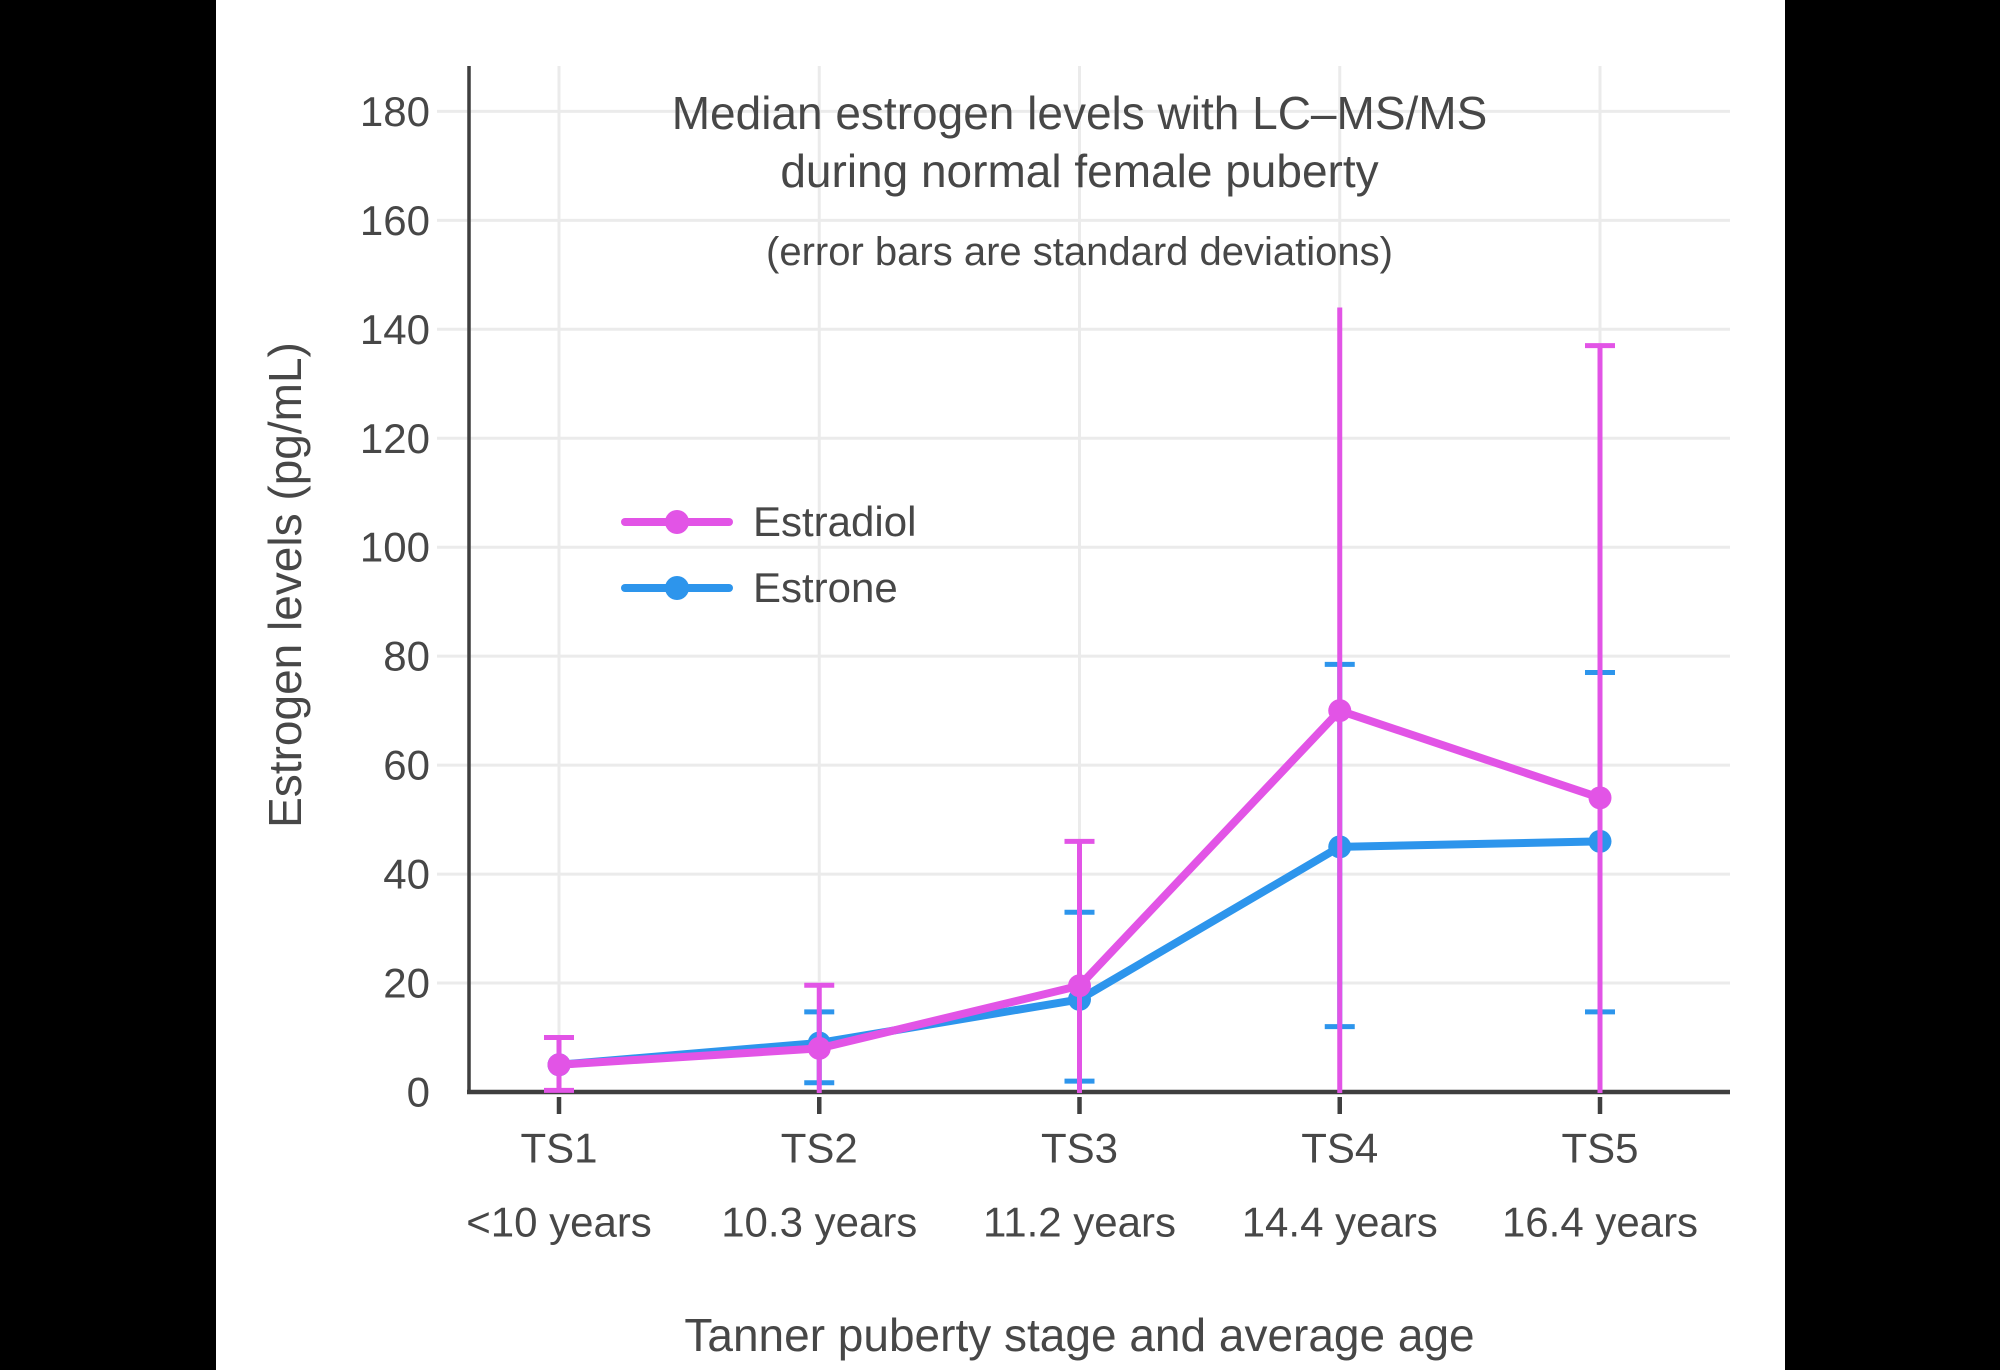 This screenshot has height=1370, width=2000. Describe the element at coordinates (559, 1222) in the screenshot. I see `x-age-label-TS1: <10 years` at that location.